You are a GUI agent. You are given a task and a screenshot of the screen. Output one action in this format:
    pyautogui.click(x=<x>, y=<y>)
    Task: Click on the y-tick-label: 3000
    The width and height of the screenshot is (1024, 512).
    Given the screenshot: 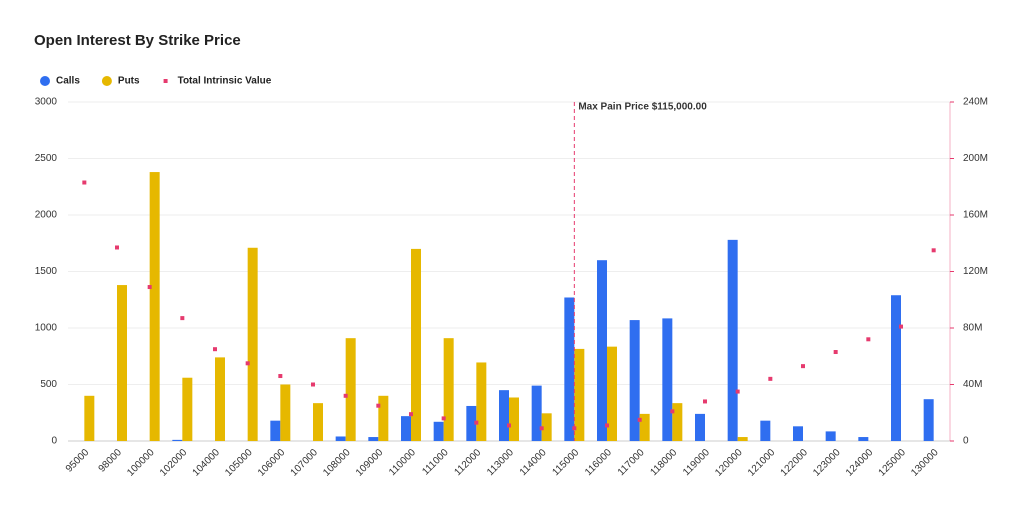 What is the action you would take?
    pyautogui.click(x=46, y=102)
    